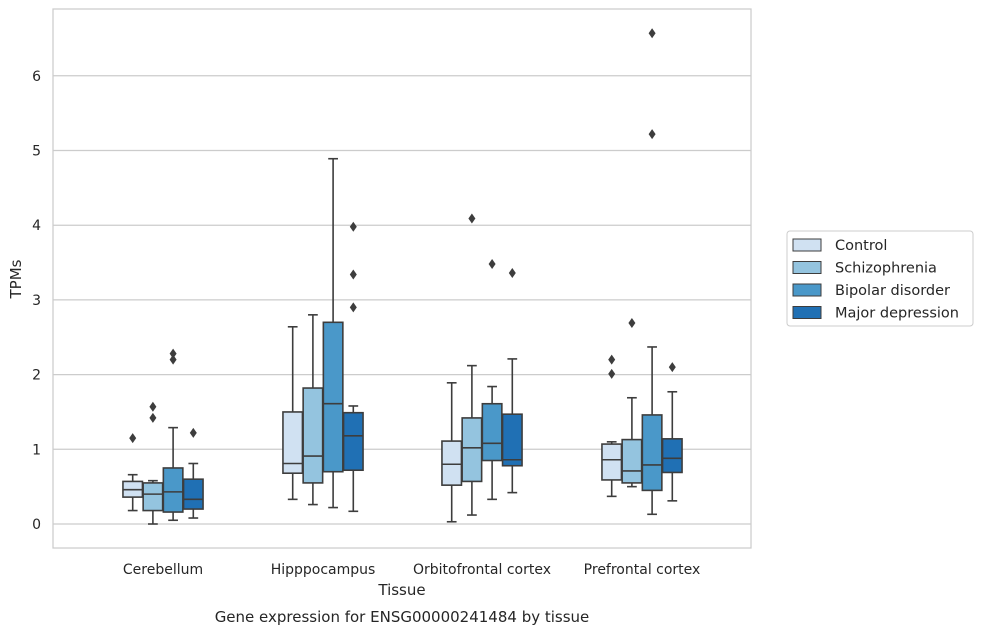  I want to click on y-tick-label: 0, so click(36, 525).